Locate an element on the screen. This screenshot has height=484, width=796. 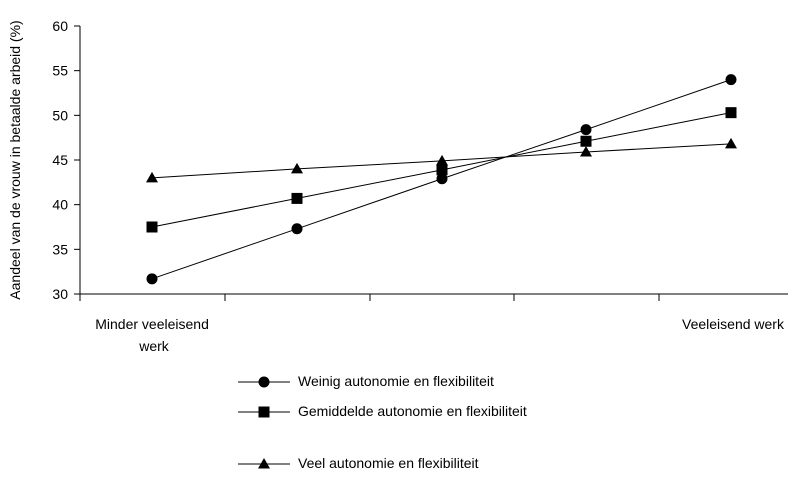
square-marker-icon is located at coordinates (264, 412).